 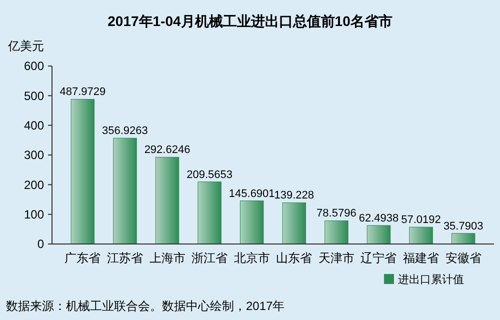 What do you see at coordinates (40, 244) in the screenshot?
I see `y-tick-label: 0` at bounding box center [40, 244].